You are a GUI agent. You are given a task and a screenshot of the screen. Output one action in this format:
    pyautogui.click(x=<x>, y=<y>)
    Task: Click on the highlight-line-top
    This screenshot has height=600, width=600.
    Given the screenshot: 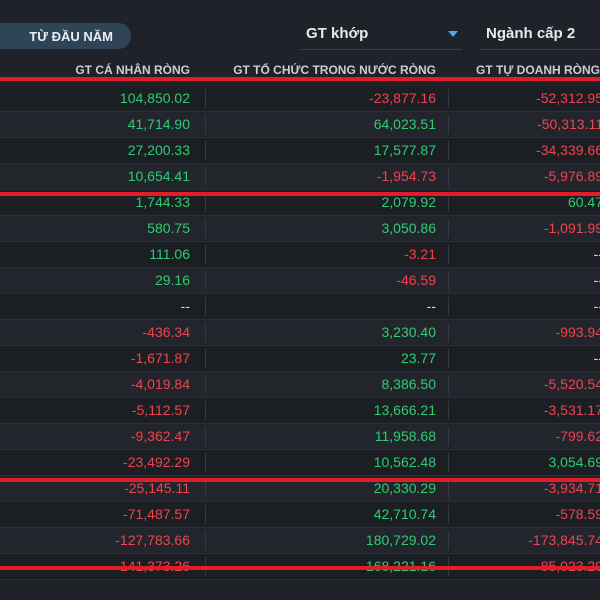 What is the action you would take?
    pyautogui.click(x=300, y=79)
    